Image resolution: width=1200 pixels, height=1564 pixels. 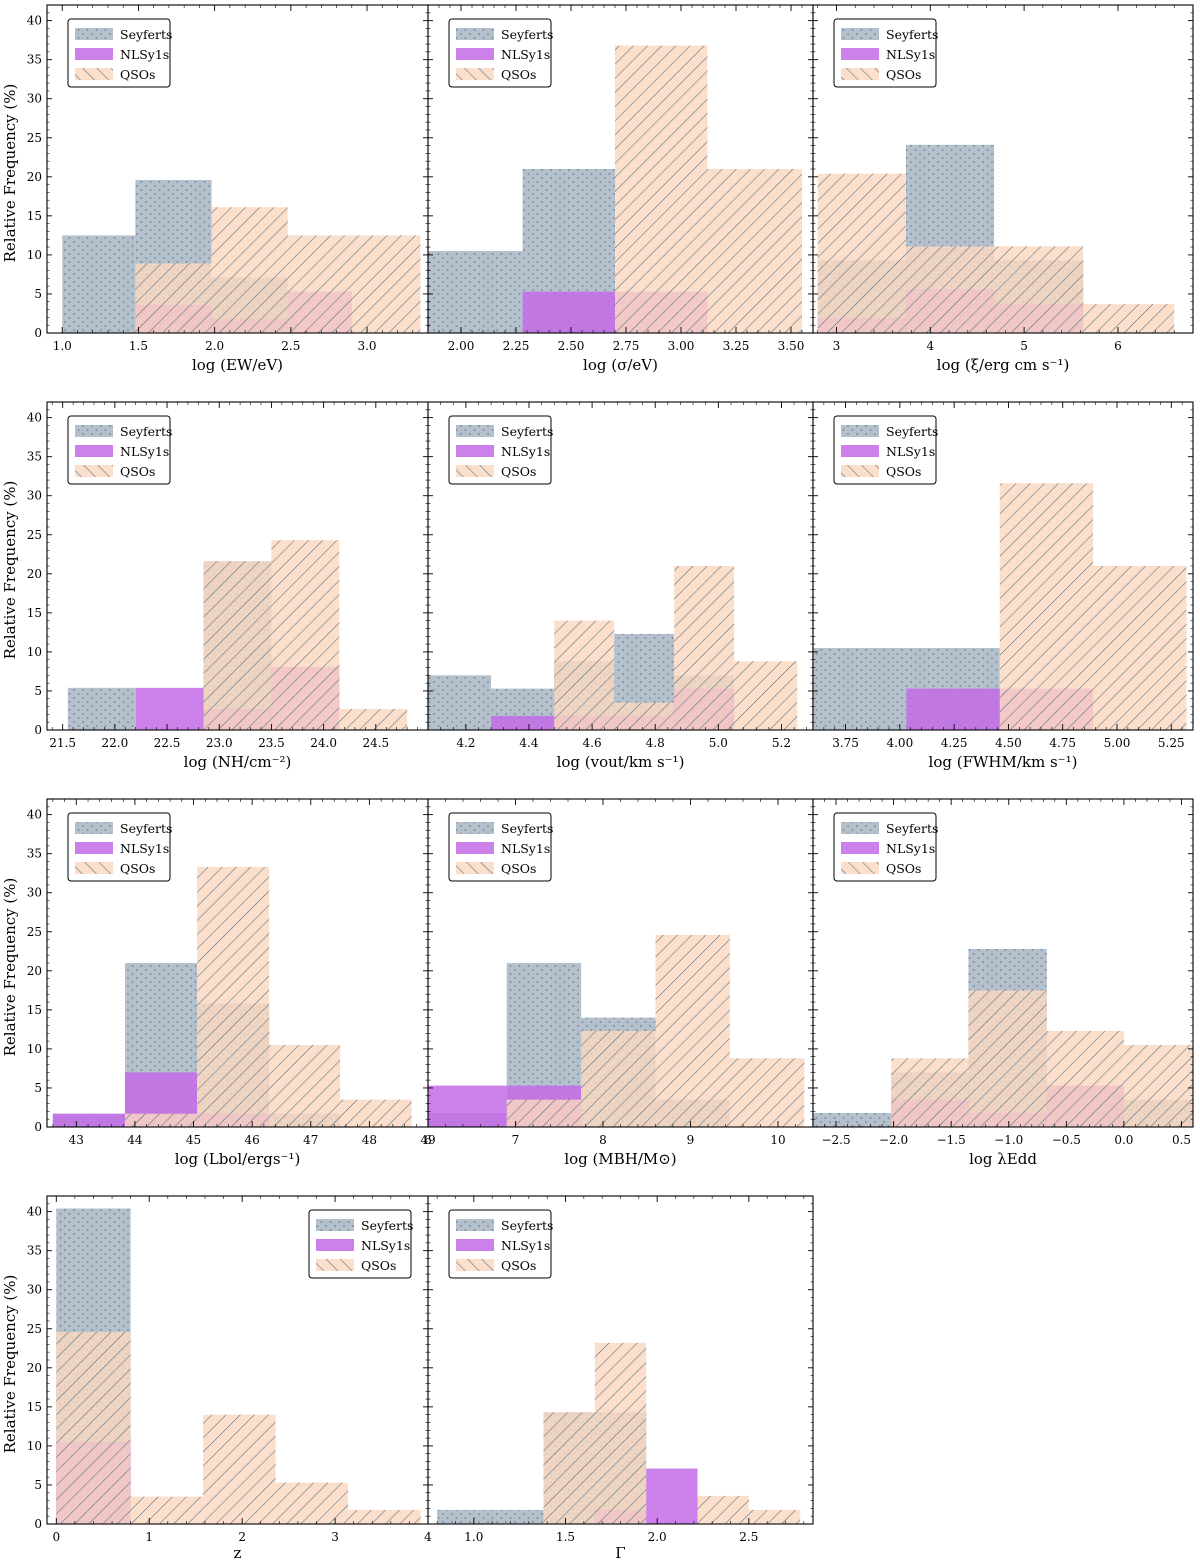 What do you see at coordinates (461, 346) in the screenshot?
I see `x-tick-label: 2.00` at bounding box center [461, 346].